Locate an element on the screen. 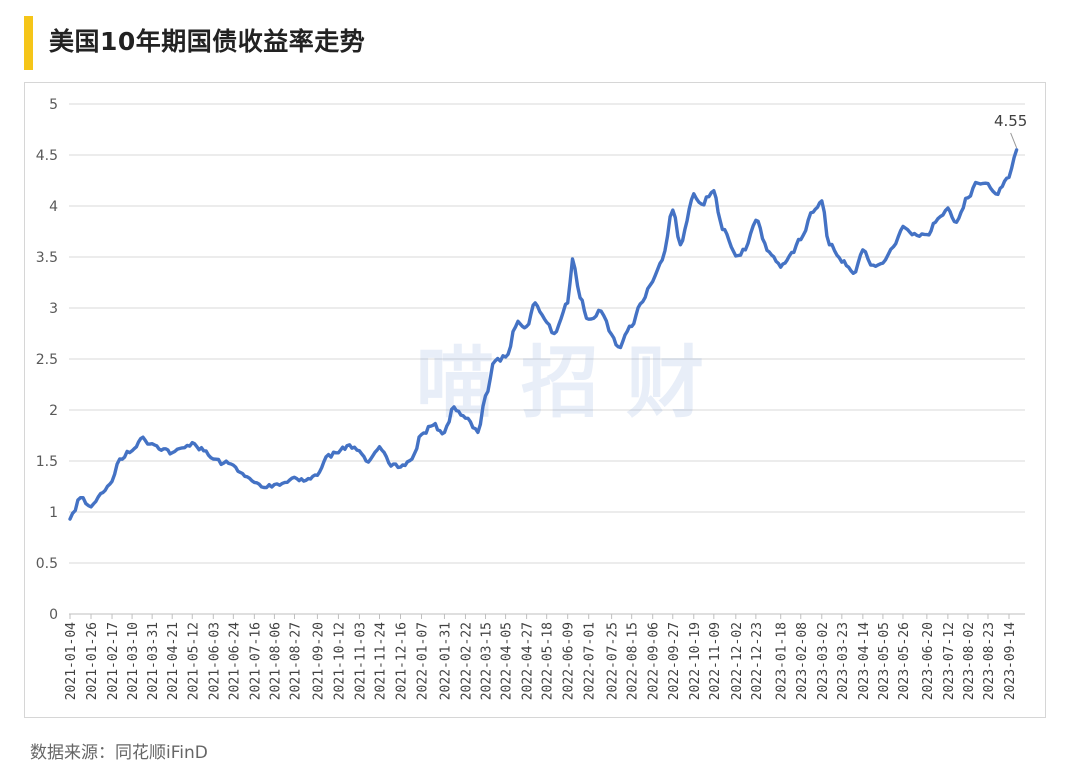 Image resolution: width=1080 pixels, height=776 pixels. x-tick-label: 2023-02-08 is located at coordinates (802, 661).